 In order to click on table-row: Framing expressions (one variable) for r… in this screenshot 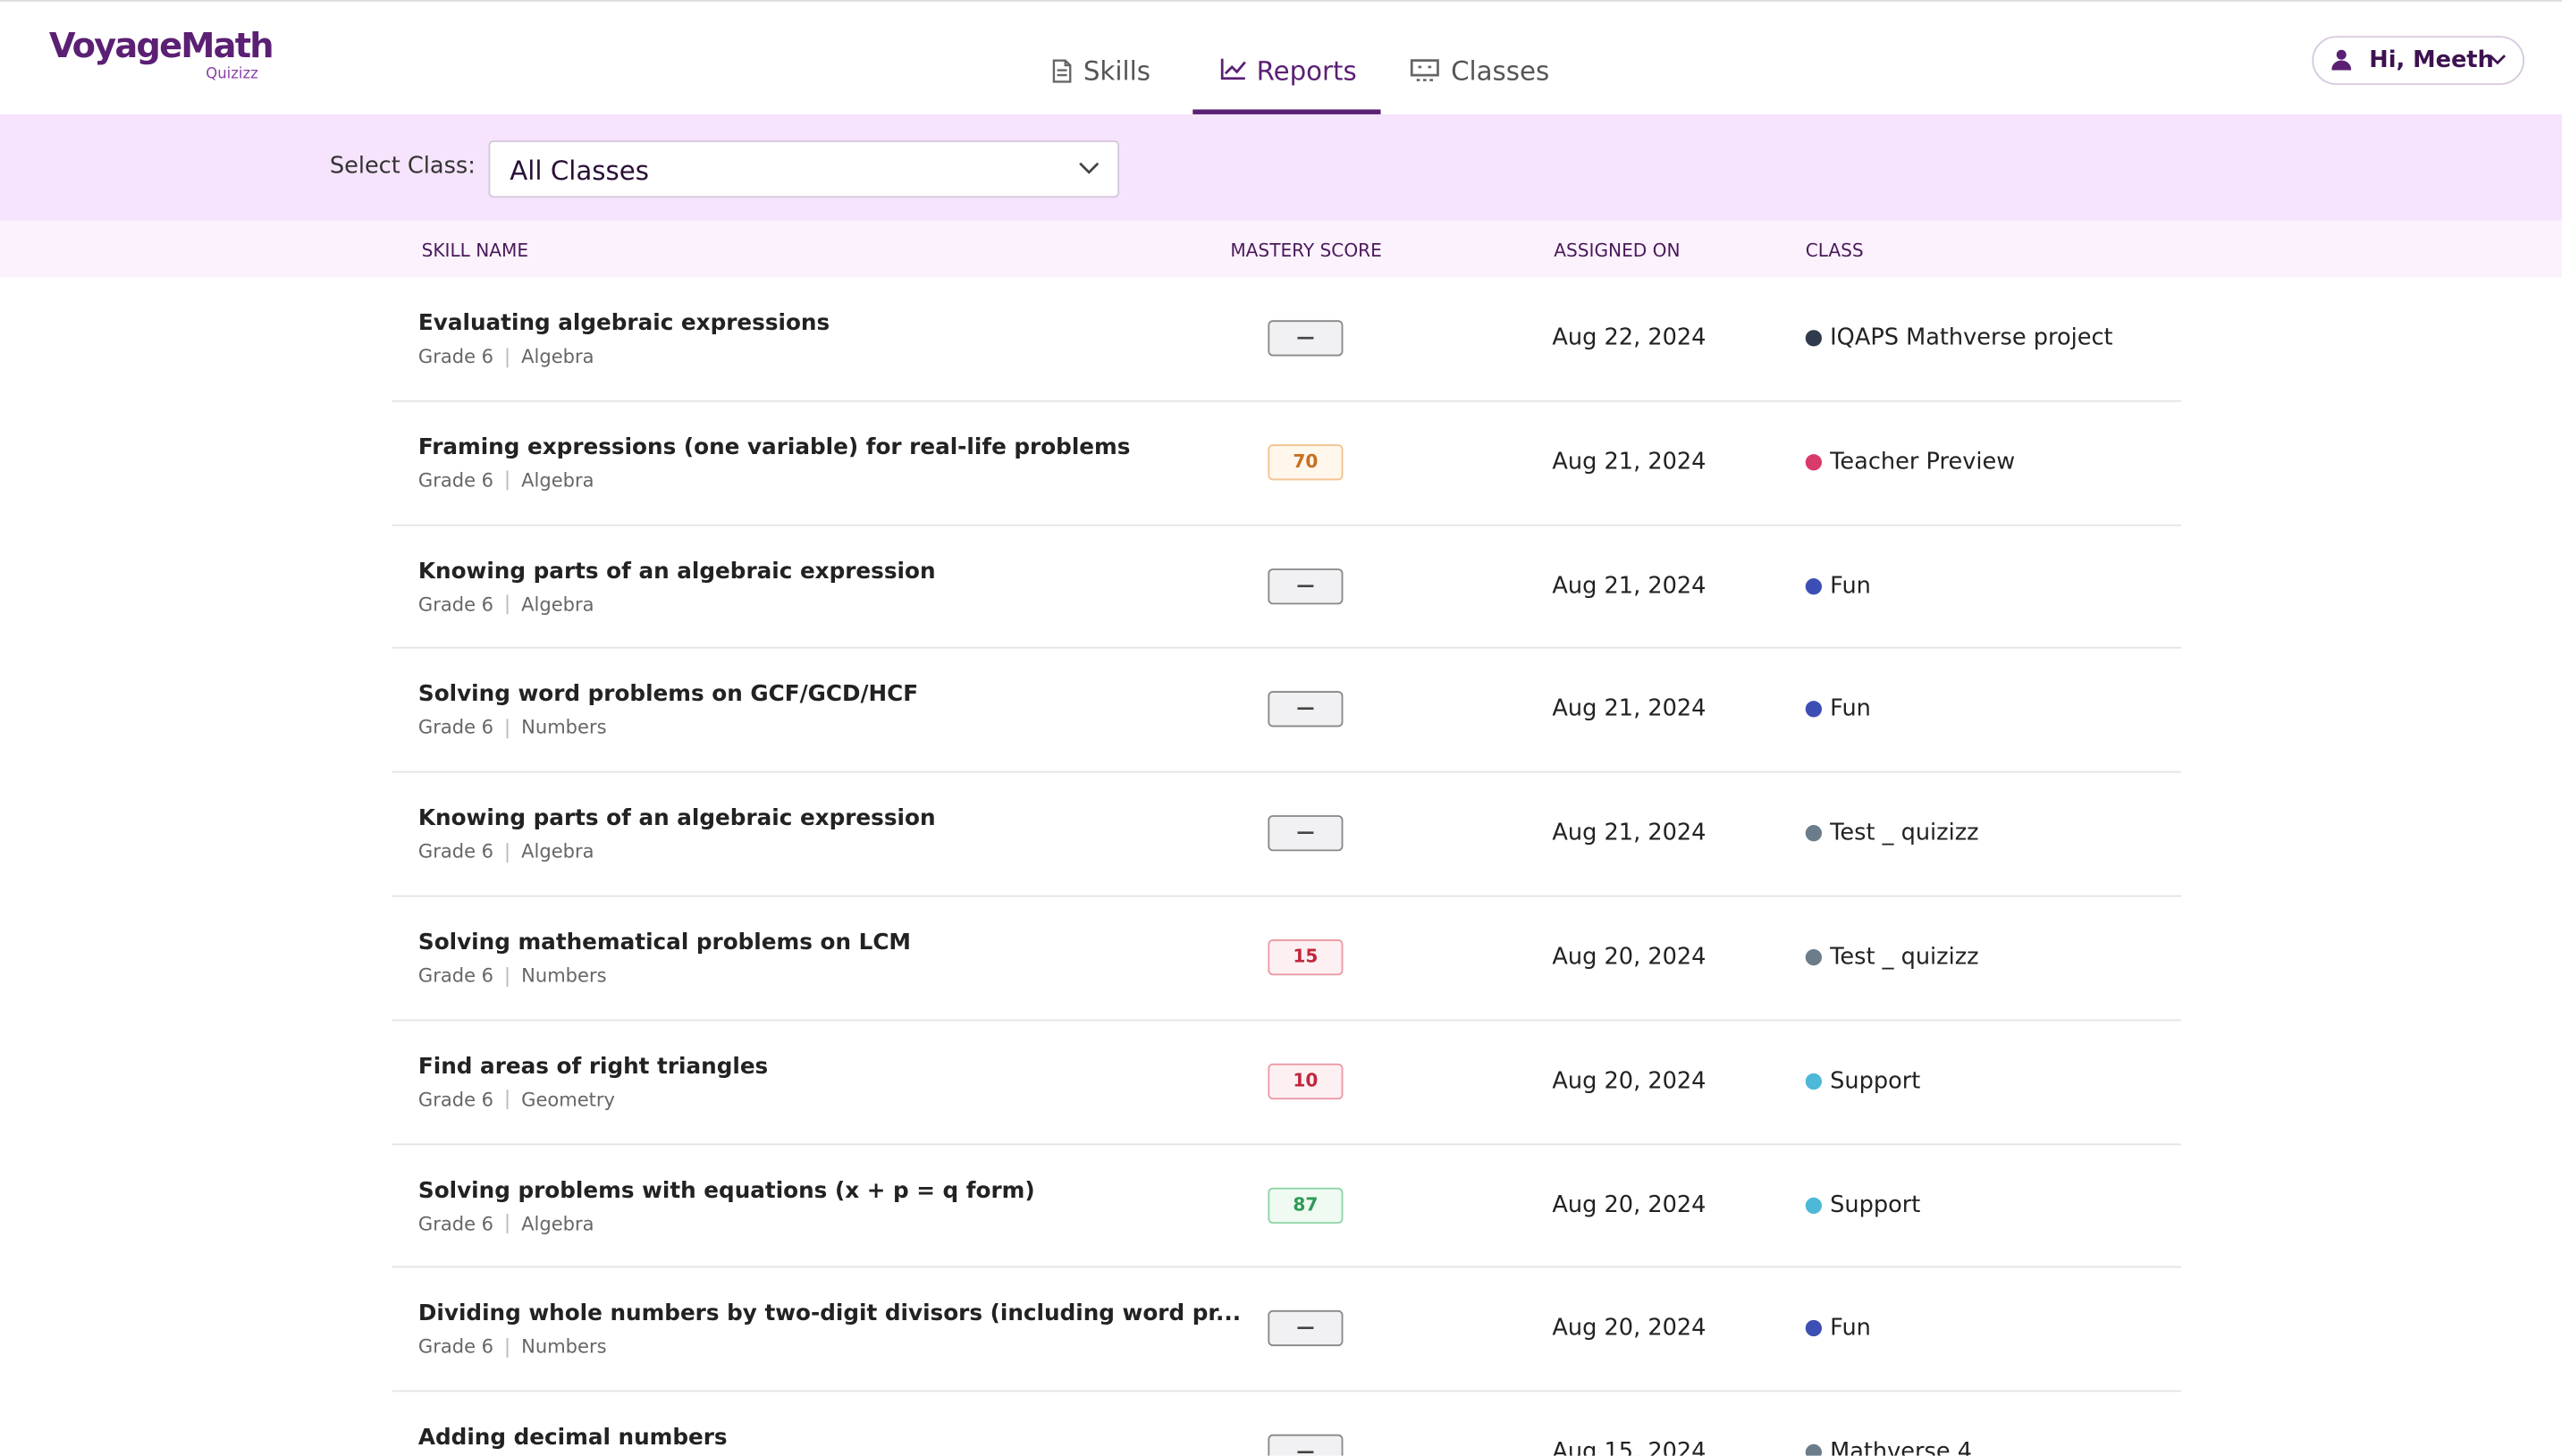, I will do `click(1286, 463)`.